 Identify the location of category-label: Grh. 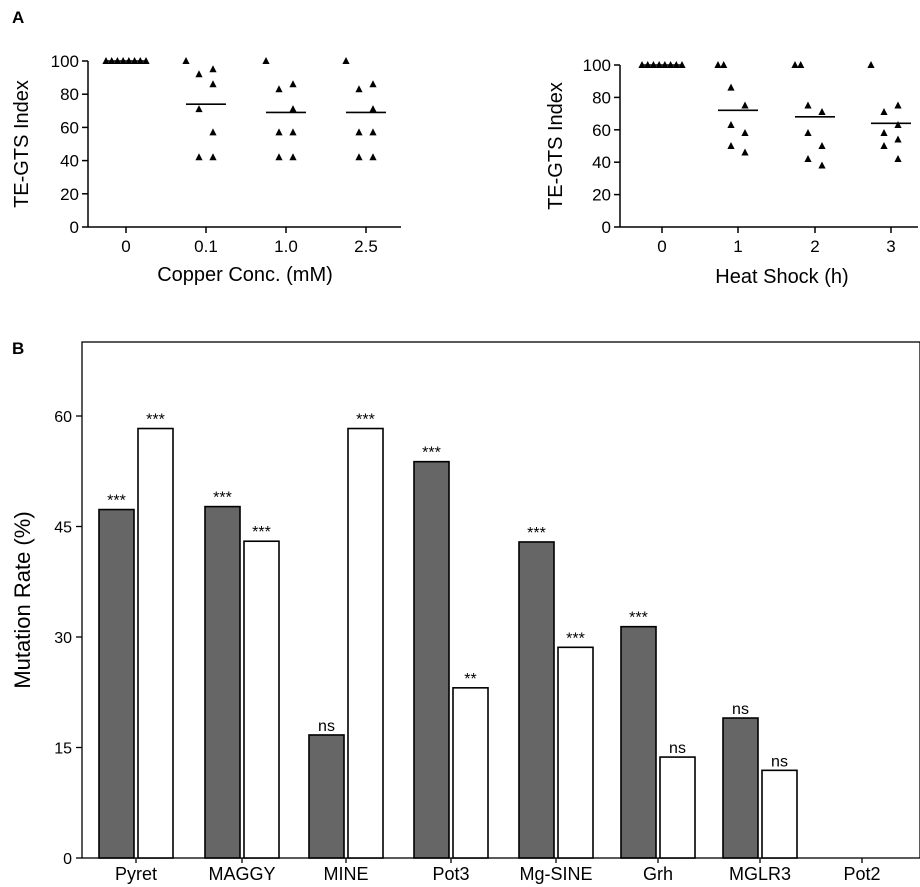
(658, 874).